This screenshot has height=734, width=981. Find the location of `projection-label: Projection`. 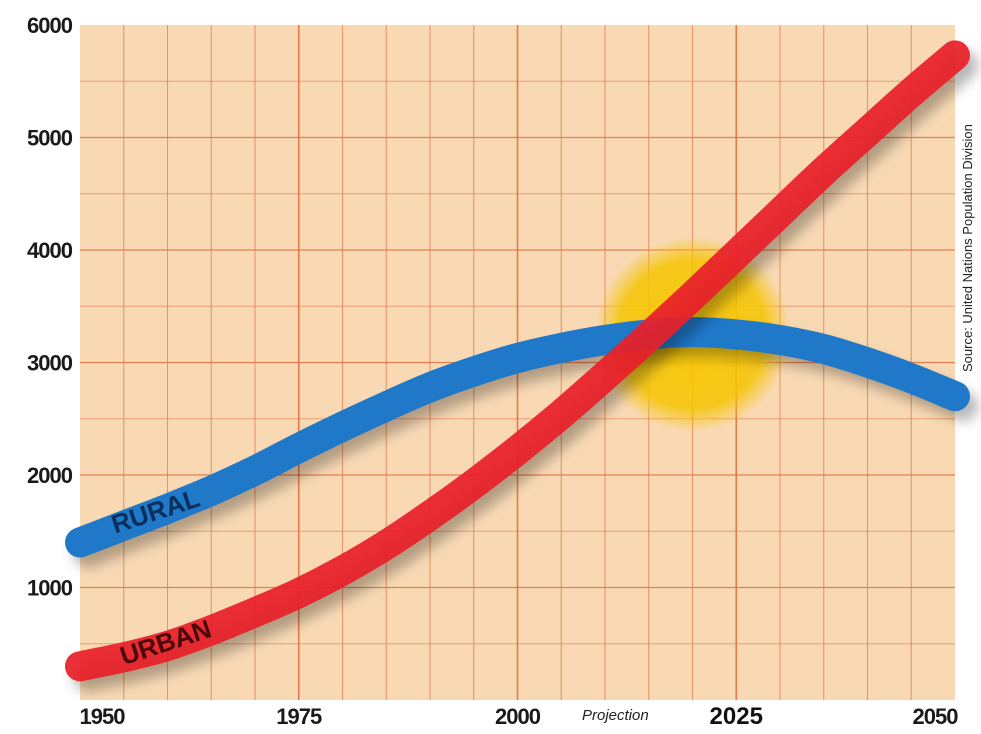

projection-label: Projection is located at coordinates (615, 715).